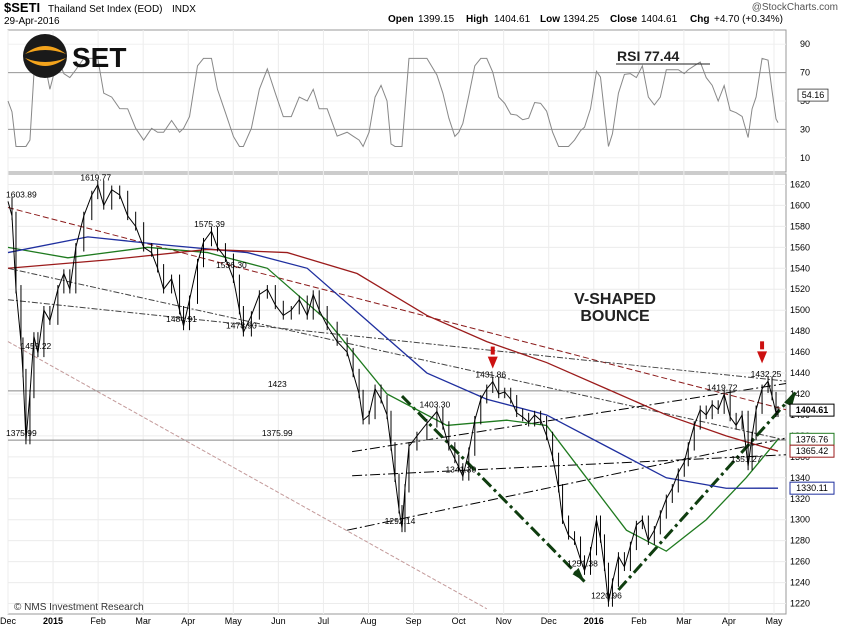 This screenshot has width=843, height=631. What do you see at coordinates (45, 50) in the screenshot?
I see `logo-wave-icon` at bounding box center [45, 50].